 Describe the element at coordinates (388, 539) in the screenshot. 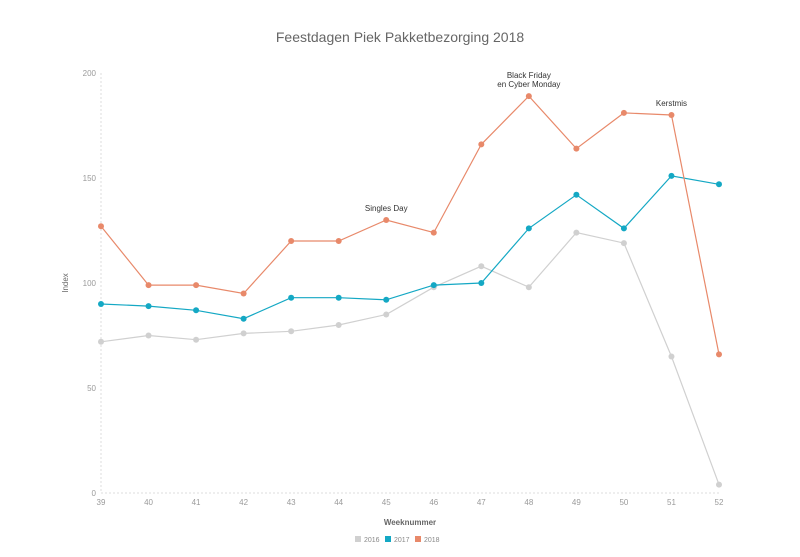

I see `legend-swatch-2017` at that location.